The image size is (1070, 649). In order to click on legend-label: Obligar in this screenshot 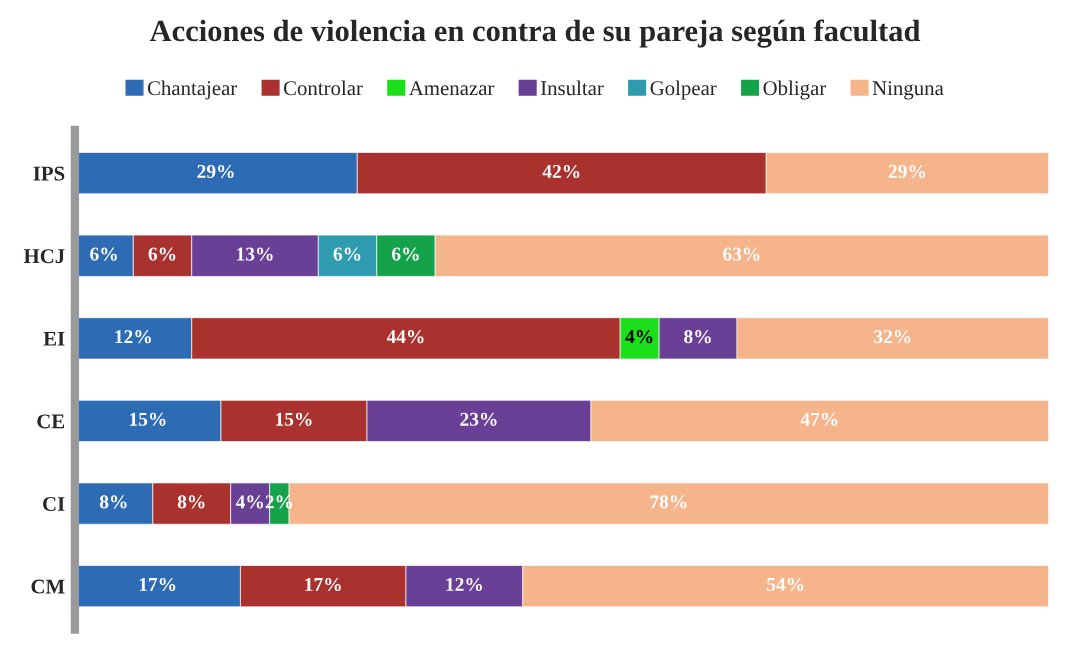, I will do `click(795, 90)`.